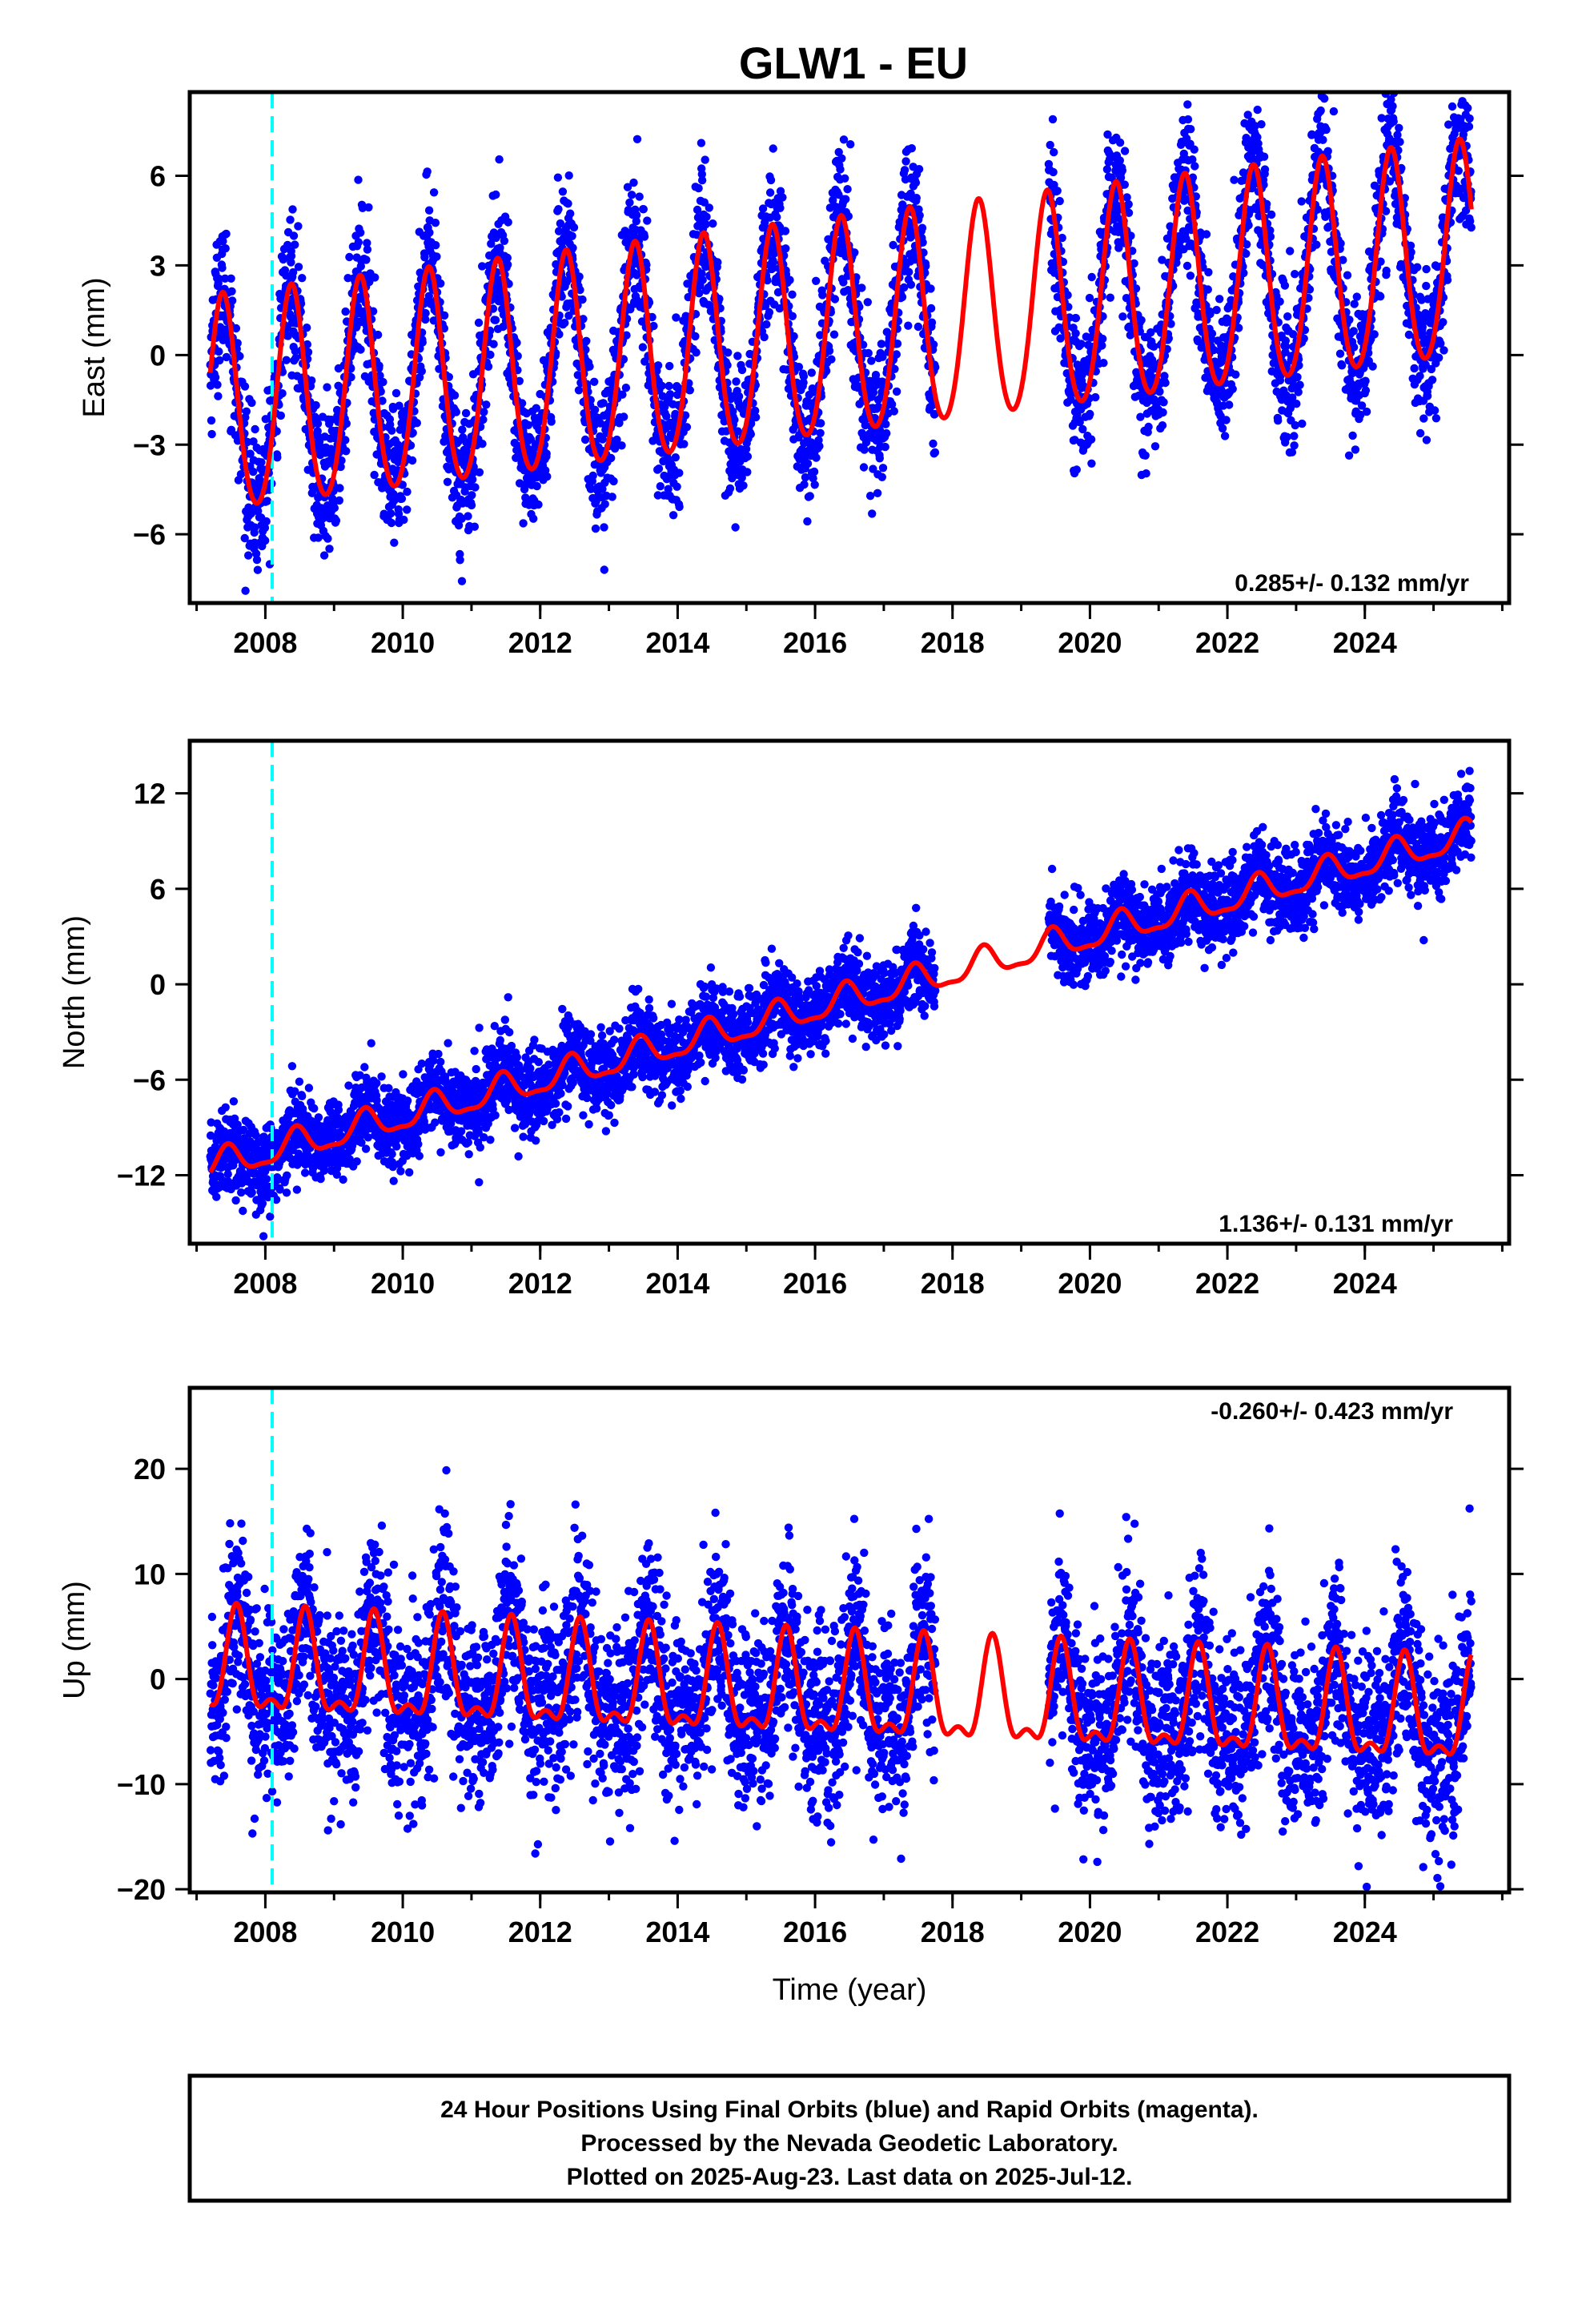 This screenshot has width=1582, height=2324. Describe the element at coordinates (1227, 642) in the screenshot. I see `east-x-tick-label: 2022` at that location.